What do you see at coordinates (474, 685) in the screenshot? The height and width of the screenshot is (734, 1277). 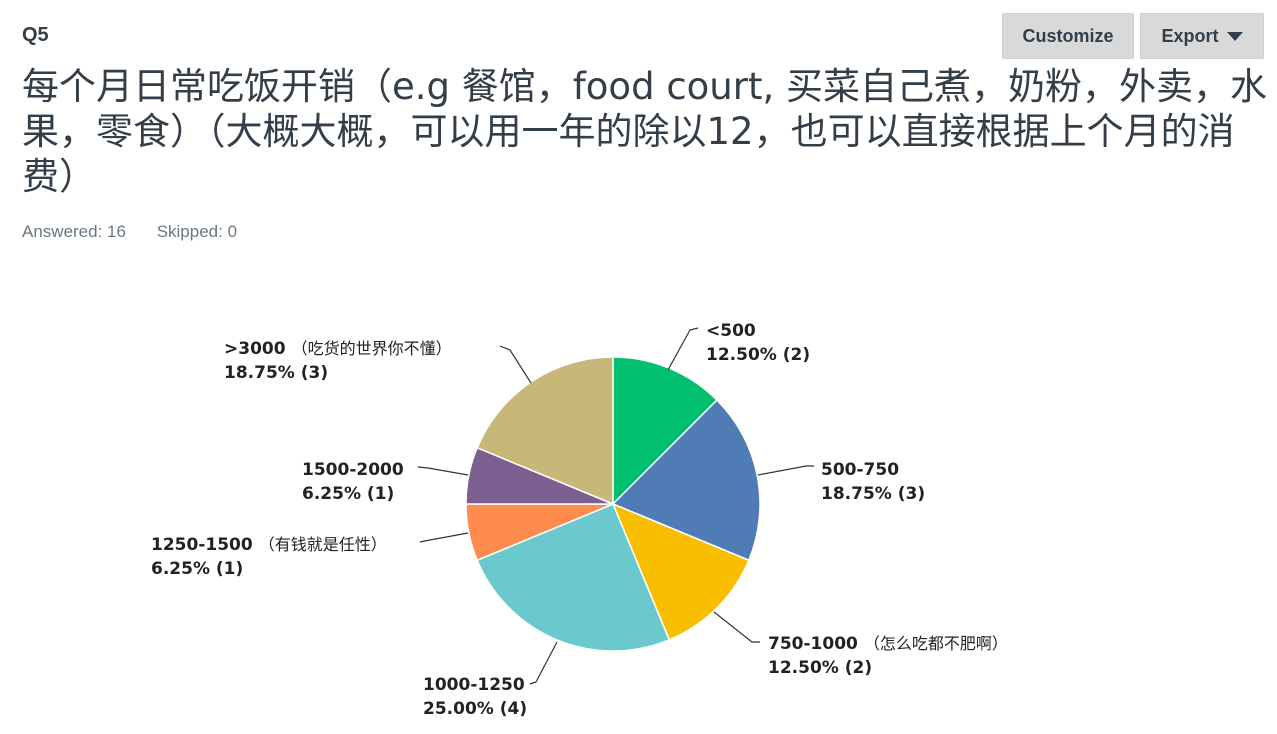 I see `slice-label-3: 1000-1250` at bounding box center [474, 685].